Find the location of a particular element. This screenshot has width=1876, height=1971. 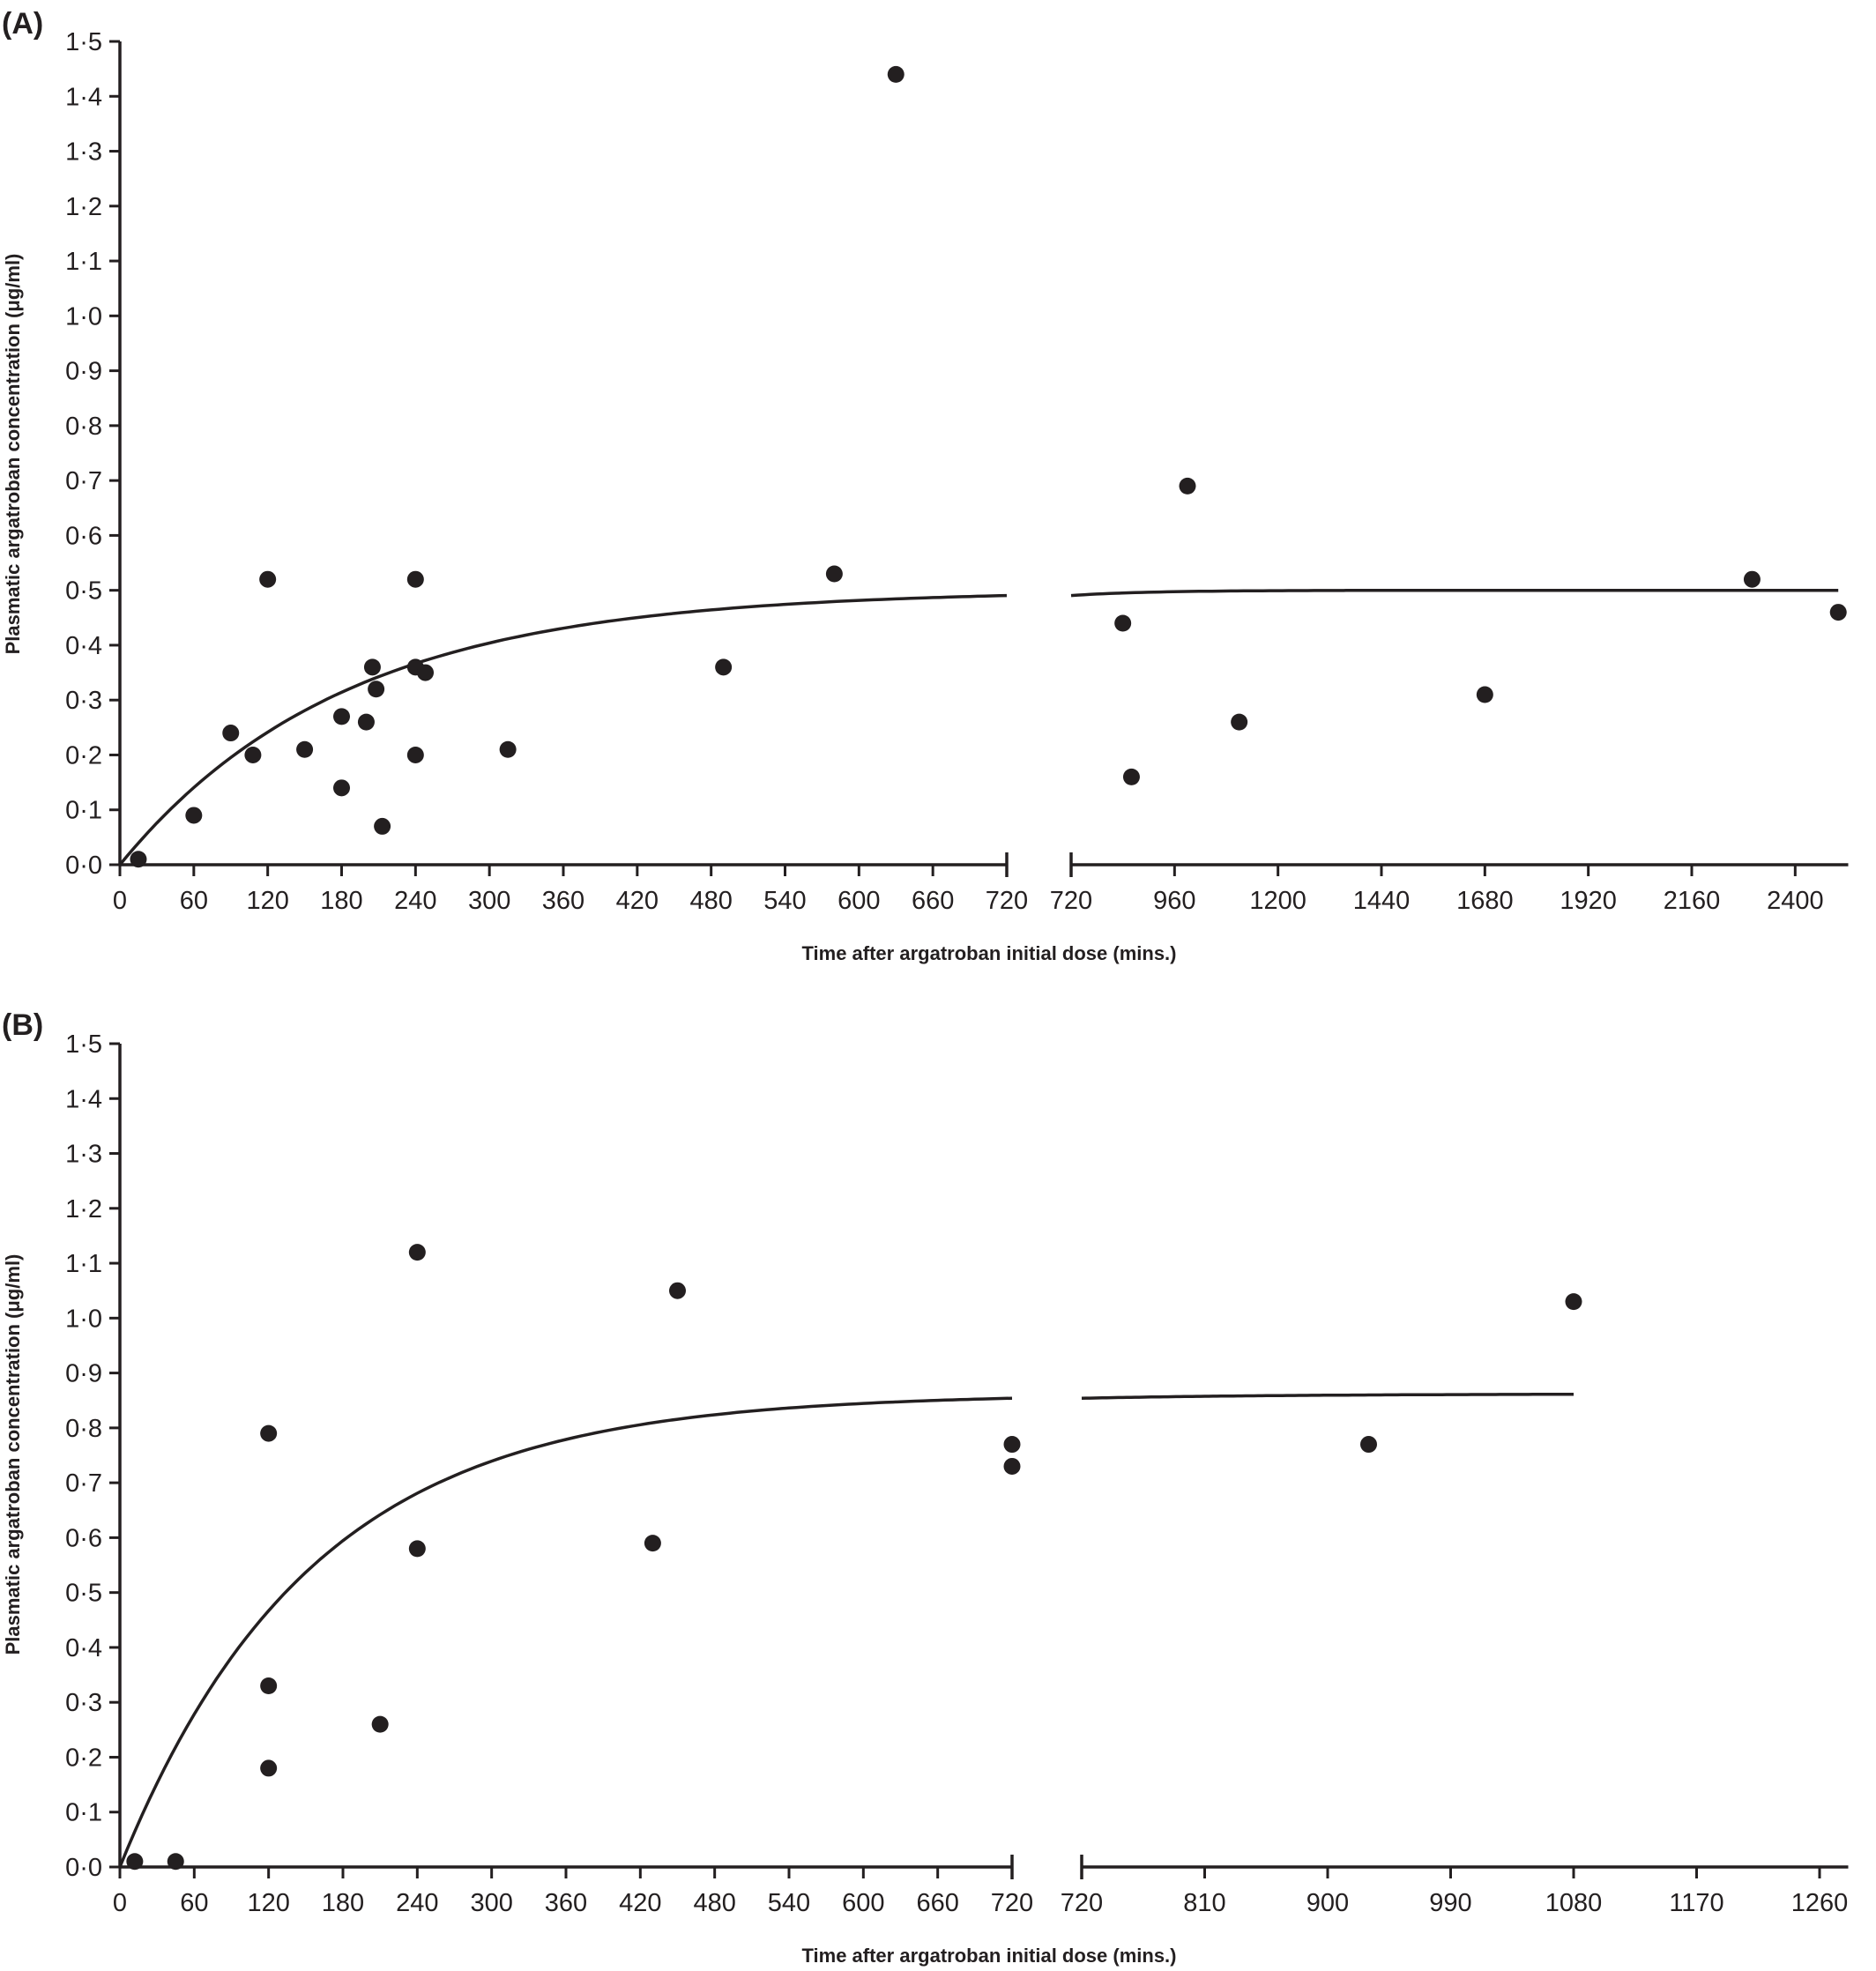

panel-b-x-tick-label-0-7: 420 is located at coordinates (640, 1903).